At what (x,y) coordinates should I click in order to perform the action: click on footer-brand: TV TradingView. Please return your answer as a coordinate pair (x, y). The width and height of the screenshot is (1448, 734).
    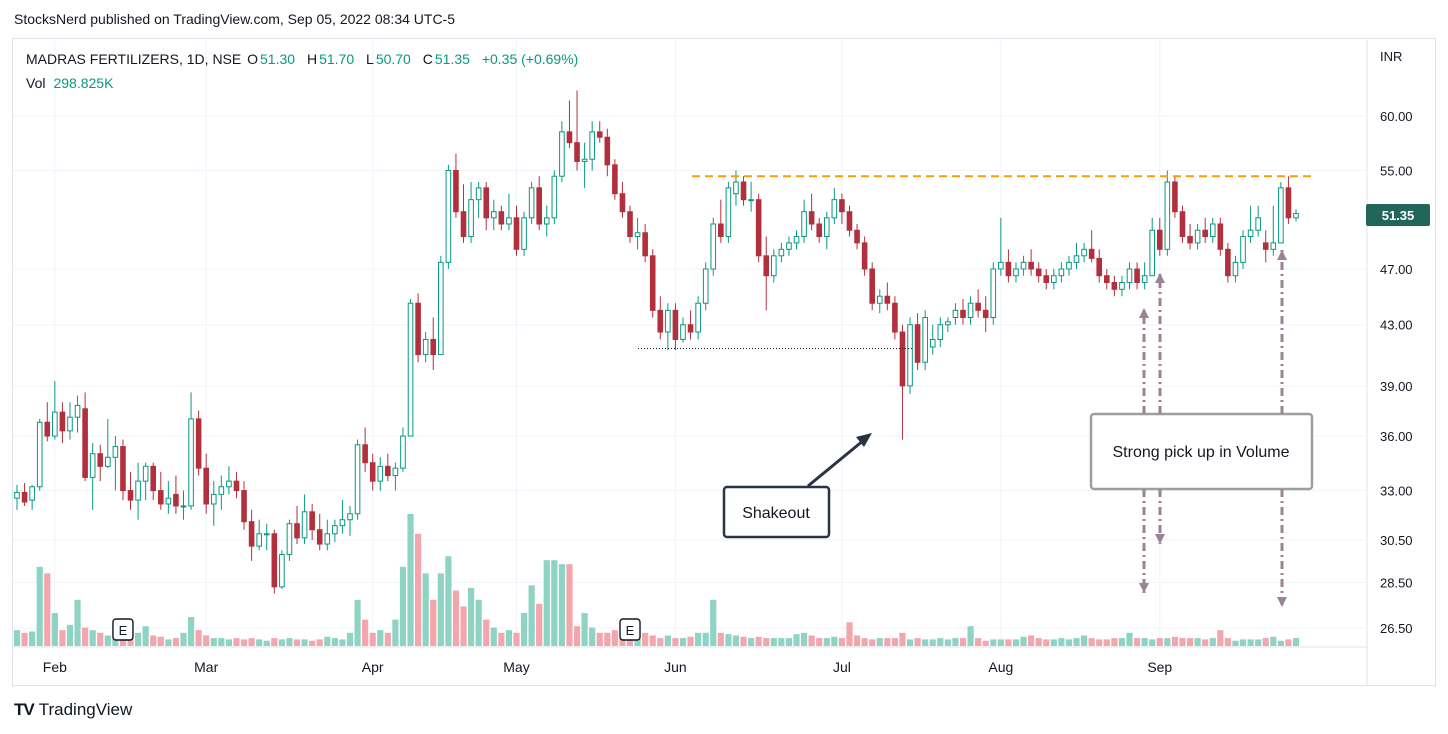
    Looking at the image, I should click on (73, 710).